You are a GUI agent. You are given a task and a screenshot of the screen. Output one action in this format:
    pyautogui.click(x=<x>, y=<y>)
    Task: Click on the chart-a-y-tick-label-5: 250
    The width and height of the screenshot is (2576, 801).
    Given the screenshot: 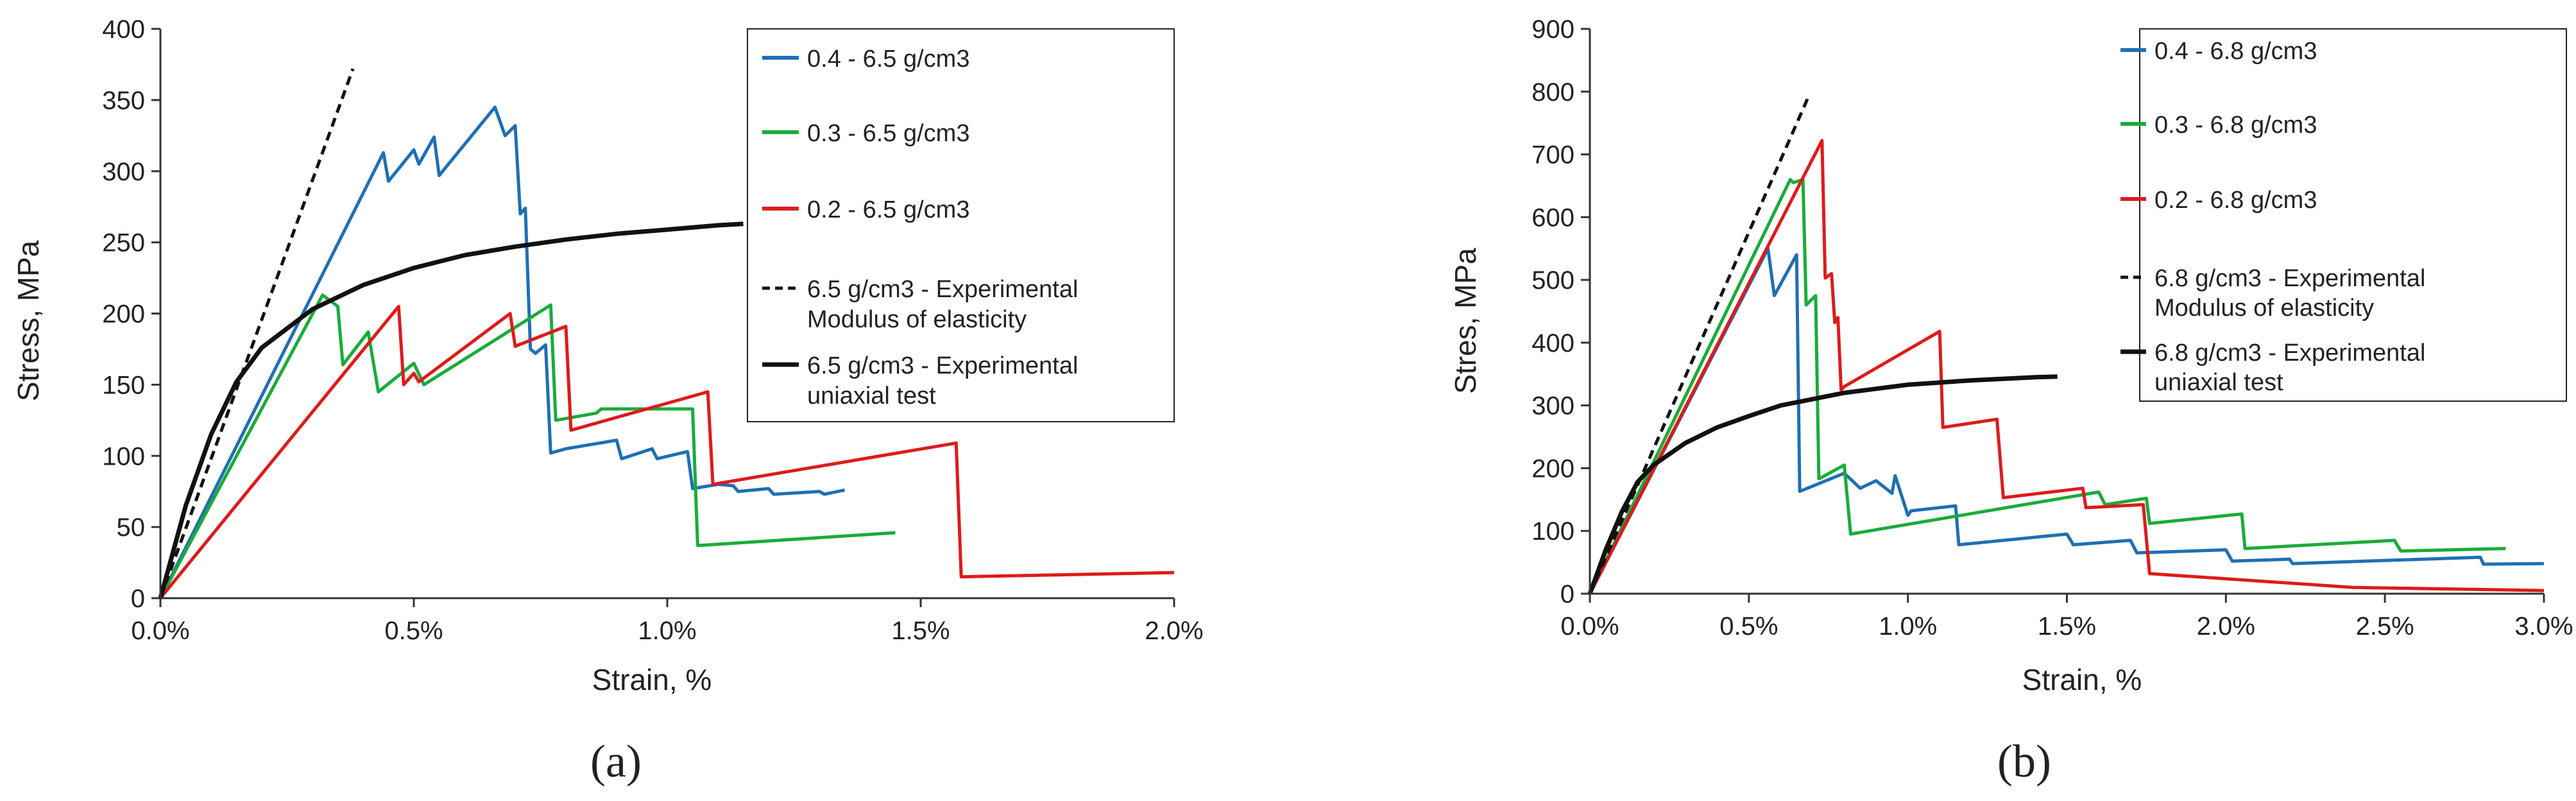 What is the action you would take?
    pyautogui.click(x=124, y=243)
    